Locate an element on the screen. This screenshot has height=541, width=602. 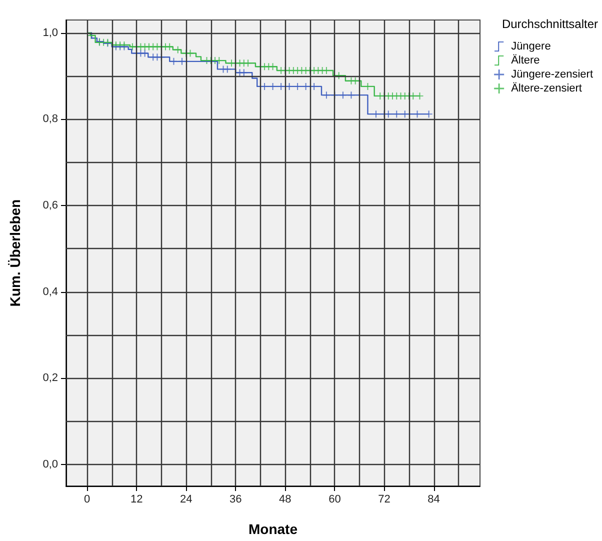
x-tick-label: 60 is located at coordinates (334, 500).